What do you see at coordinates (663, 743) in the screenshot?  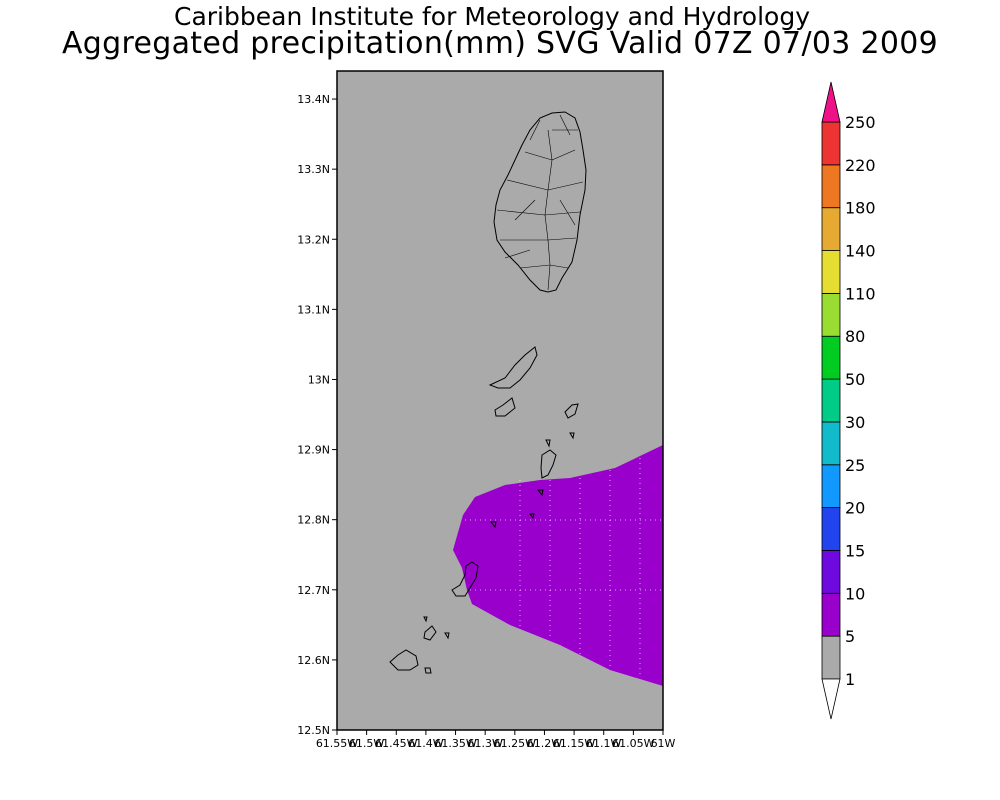 I see `lon-tick-label: 61W` at bounding box center [663, 743].